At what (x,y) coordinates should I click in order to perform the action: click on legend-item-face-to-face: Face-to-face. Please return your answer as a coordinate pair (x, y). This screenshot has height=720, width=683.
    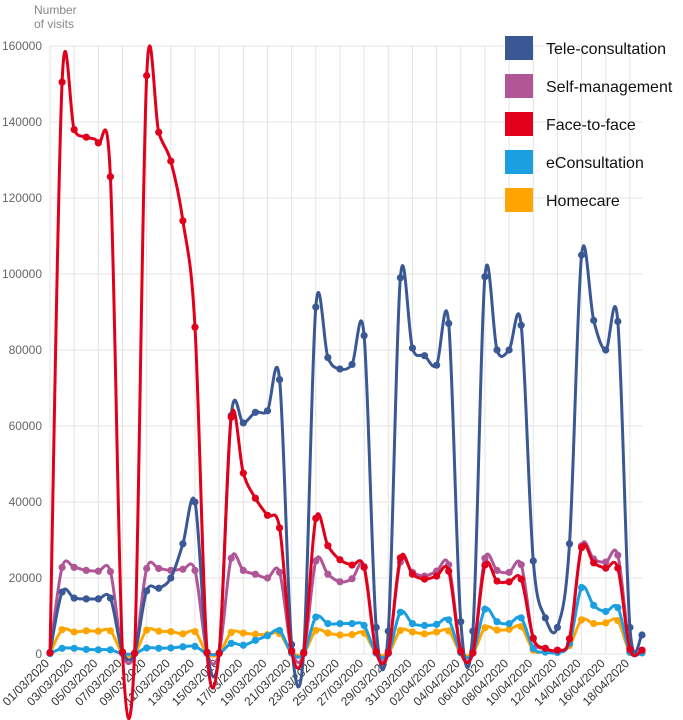
    Looking at the image, I should click on (570, 124).